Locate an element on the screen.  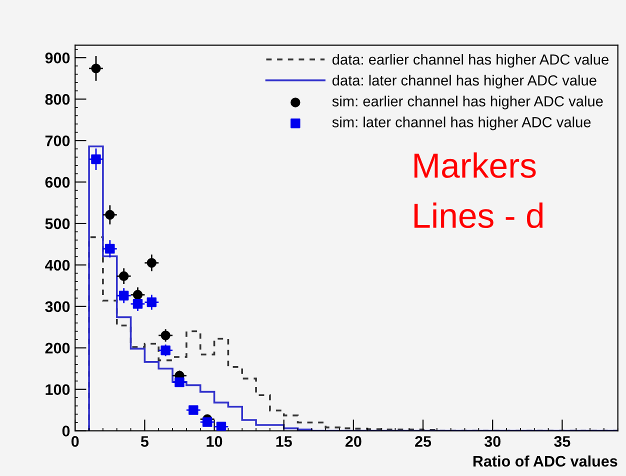
y-tick-label: 200 is located at coordinates (57, 348).